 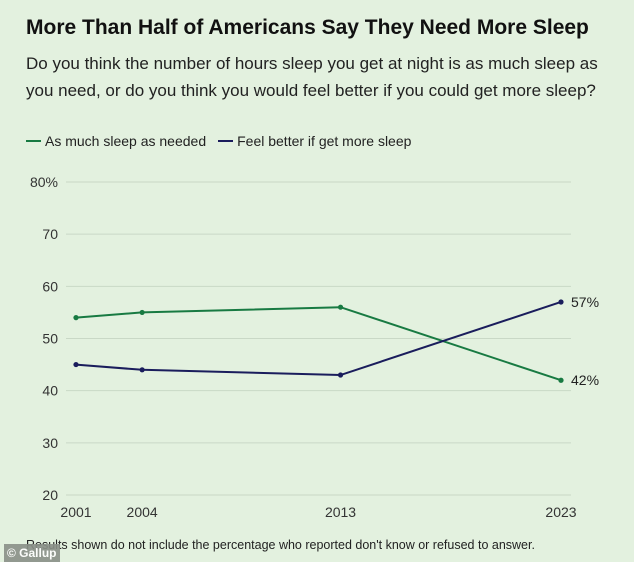 What do you see at coordinates (226, 141) in the screenshot?
I see `legend-swatch-navy` at bounding box center [226, 141].